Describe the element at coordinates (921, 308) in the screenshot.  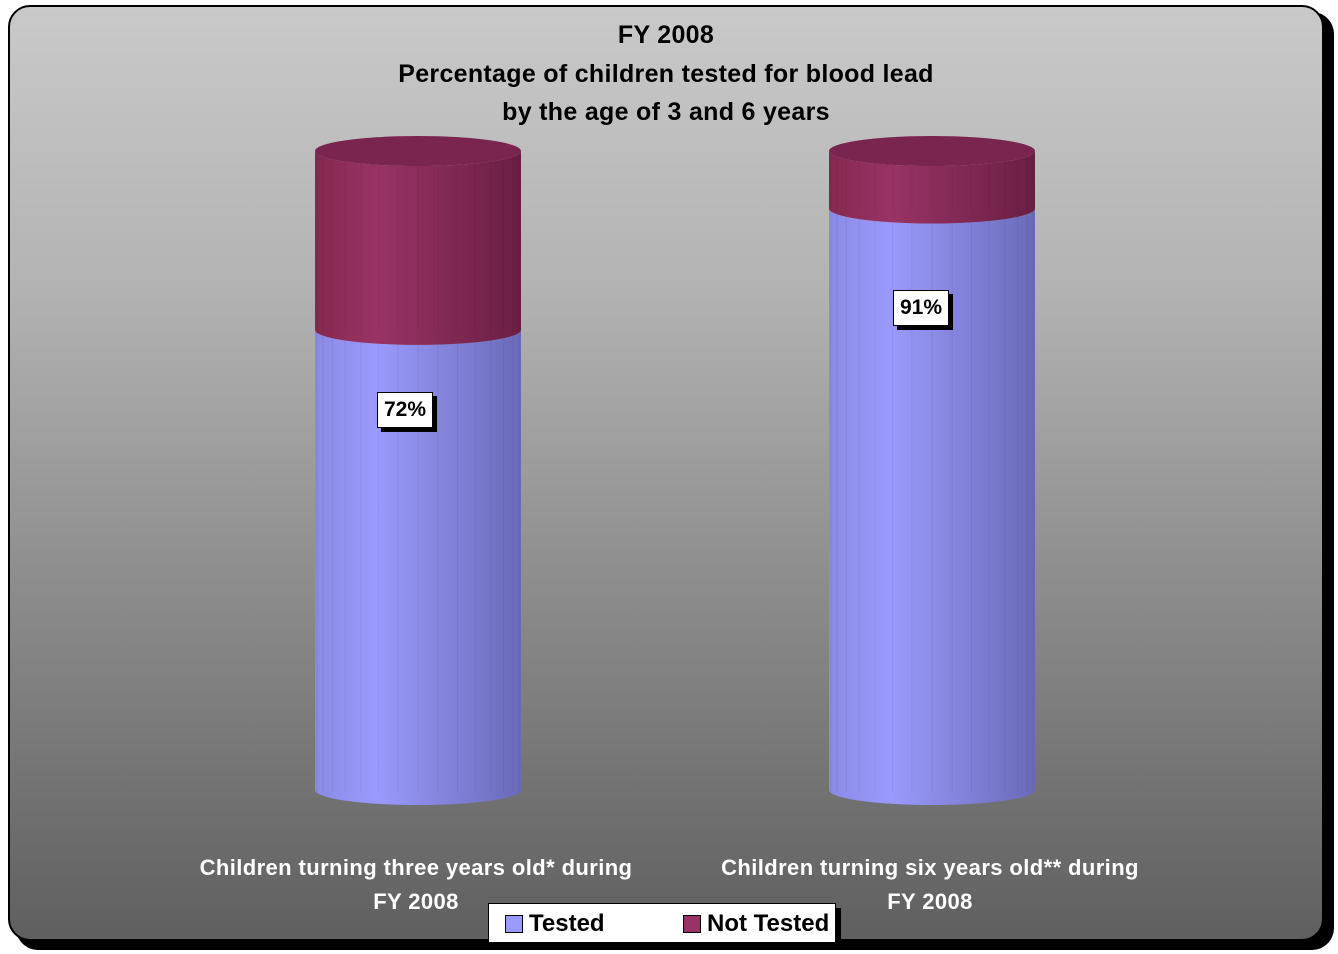
I see `data-label-six-years: 91%` at that location.